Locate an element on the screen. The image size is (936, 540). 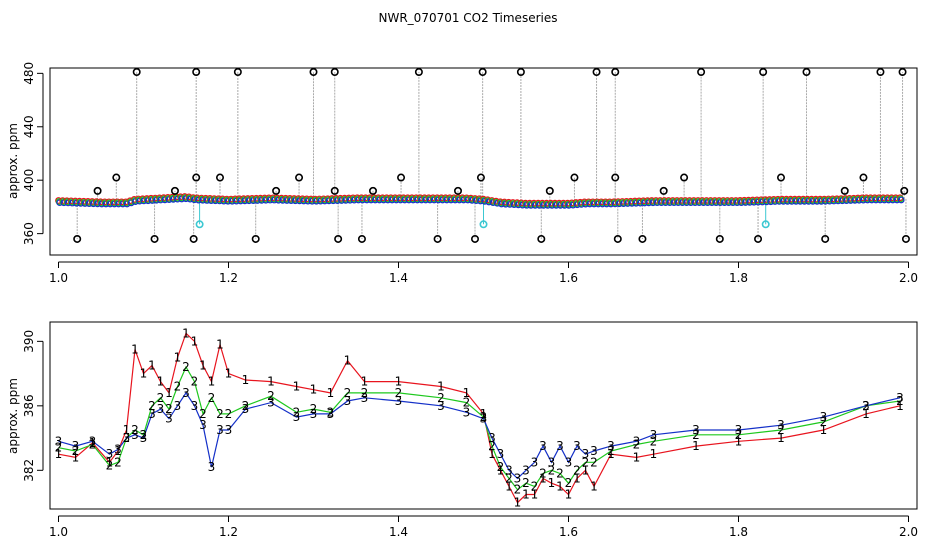
top-x-tick-label: 2.0 is located at coordinates (908, 278).